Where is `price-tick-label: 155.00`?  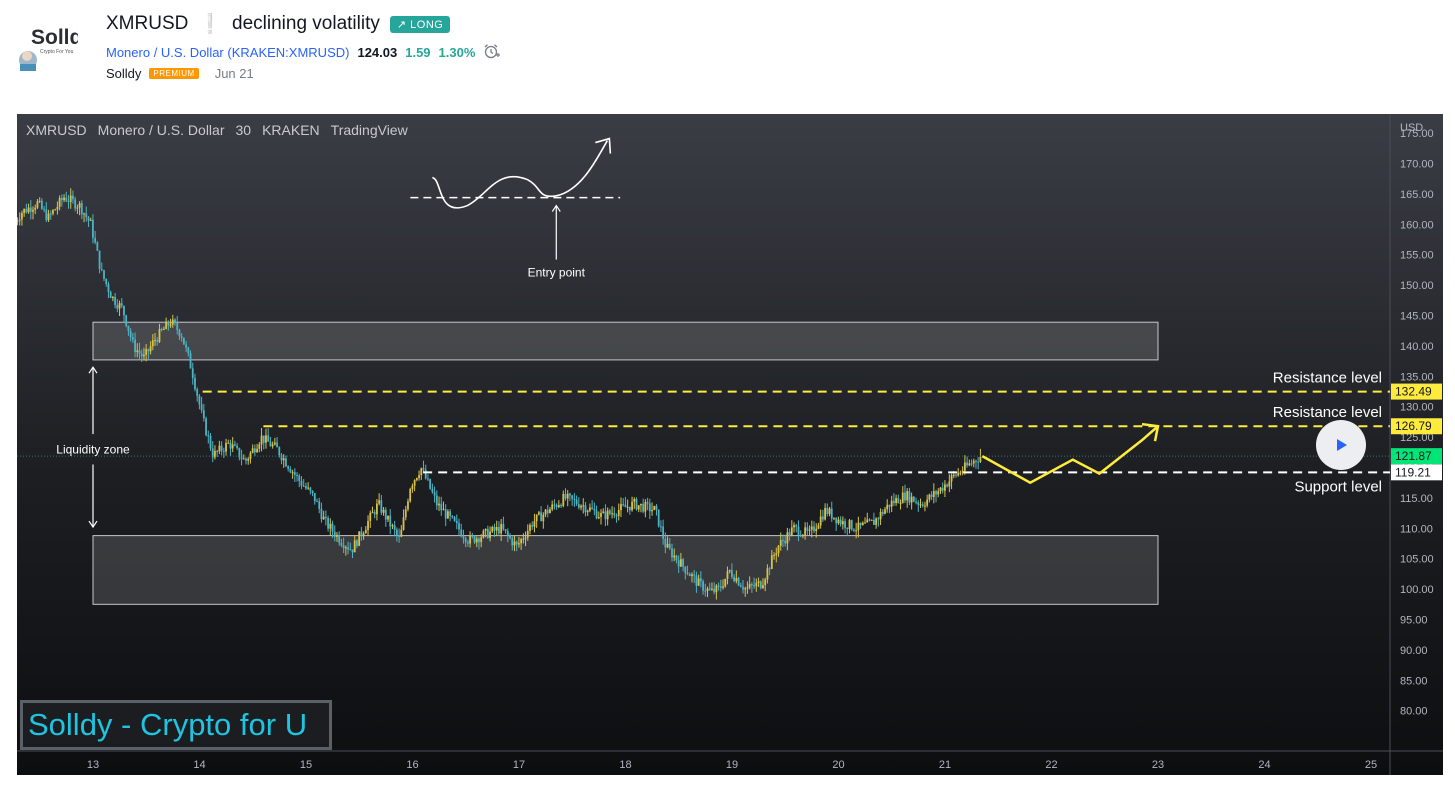 price-tick-label: 155.00 is located at coordinates (1417, 256).